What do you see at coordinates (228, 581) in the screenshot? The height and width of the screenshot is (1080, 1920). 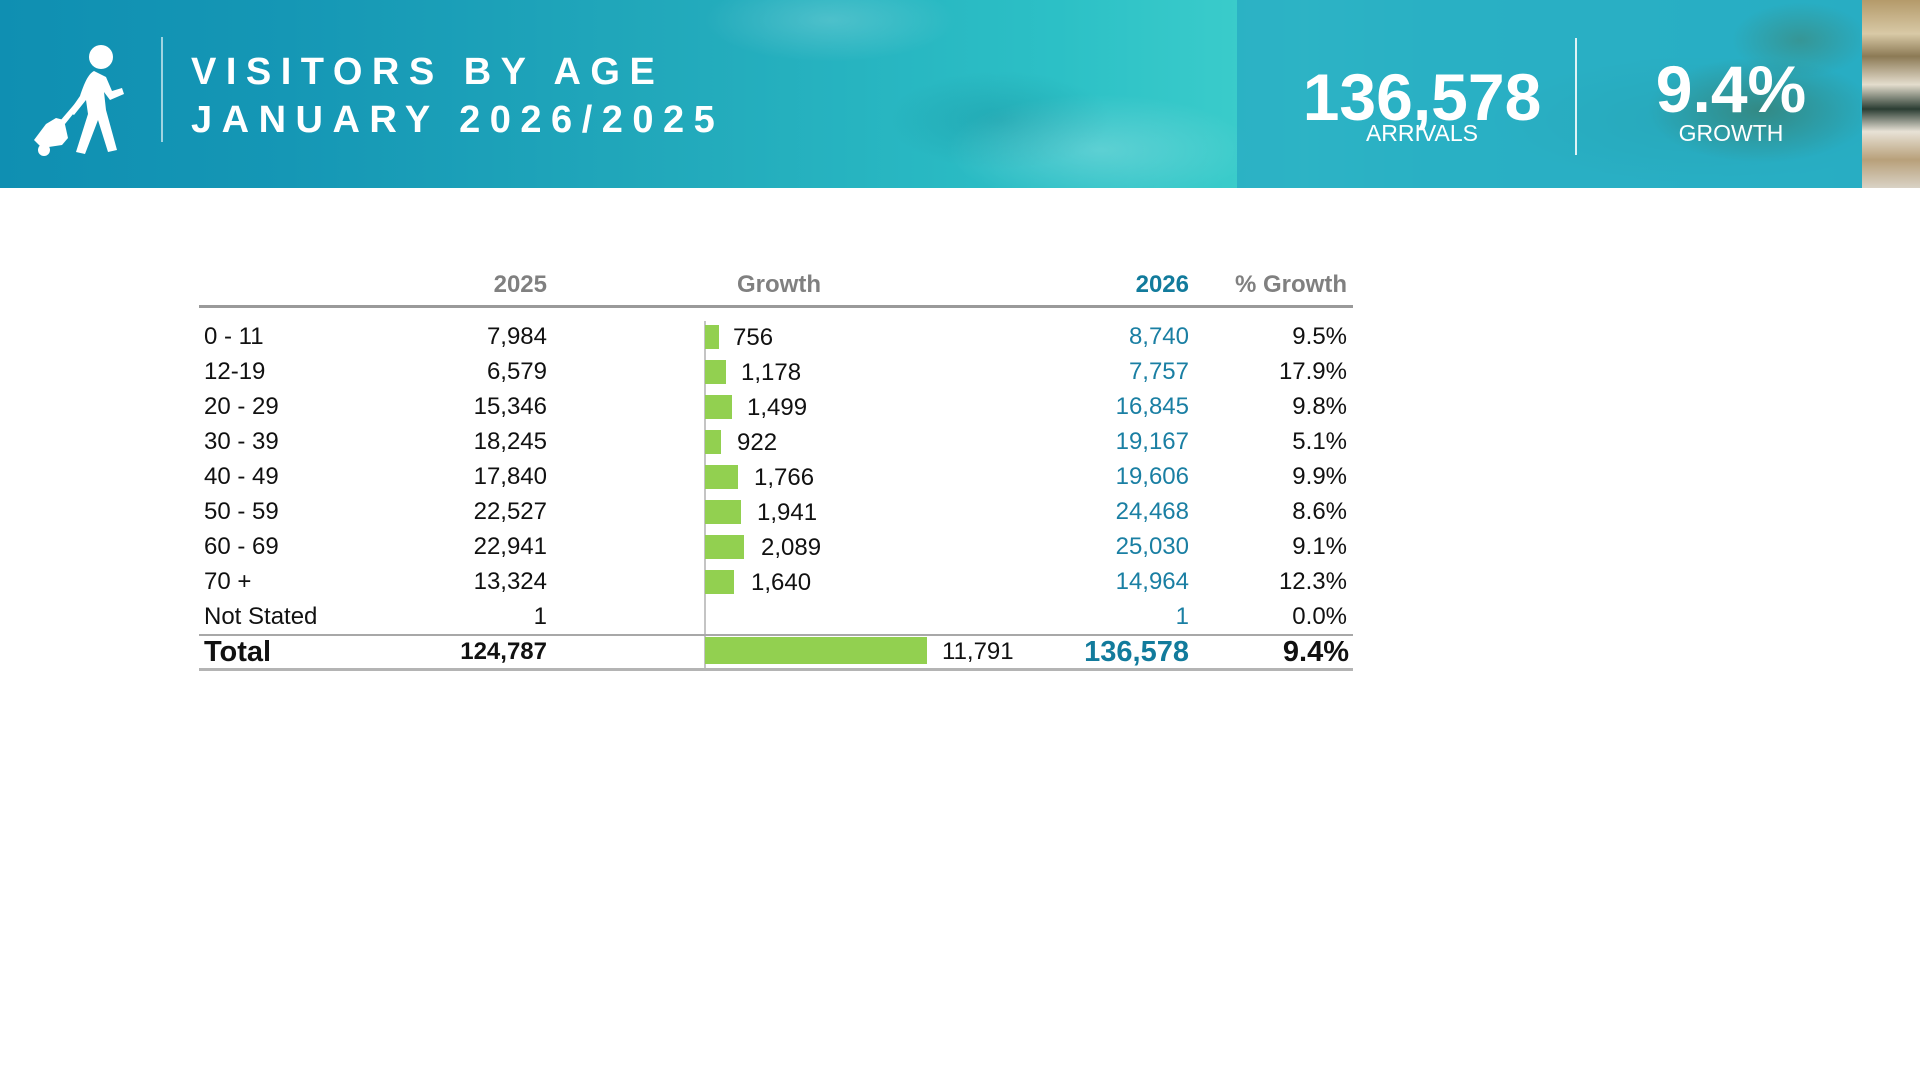 I see `row-label: 70 +` at bounding box center [228, 581].